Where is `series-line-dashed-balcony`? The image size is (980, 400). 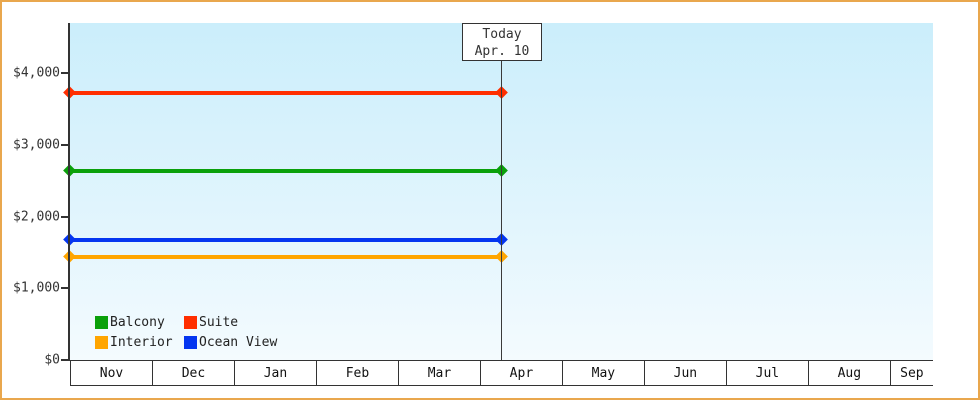
series-line-dashed-balcony is located at coordinates (719, 171).